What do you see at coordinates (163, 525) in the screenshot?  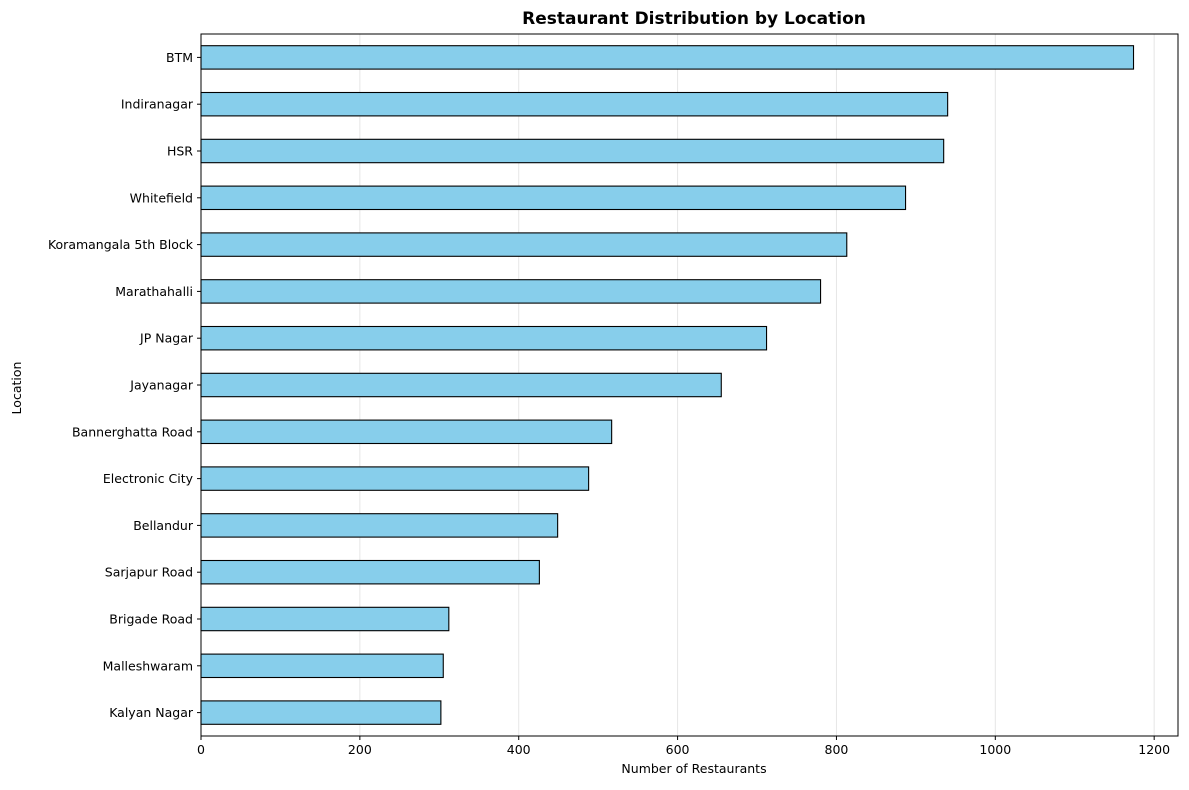 I see `y-tick-label: Bellandur` at bounding box center [163, 525].